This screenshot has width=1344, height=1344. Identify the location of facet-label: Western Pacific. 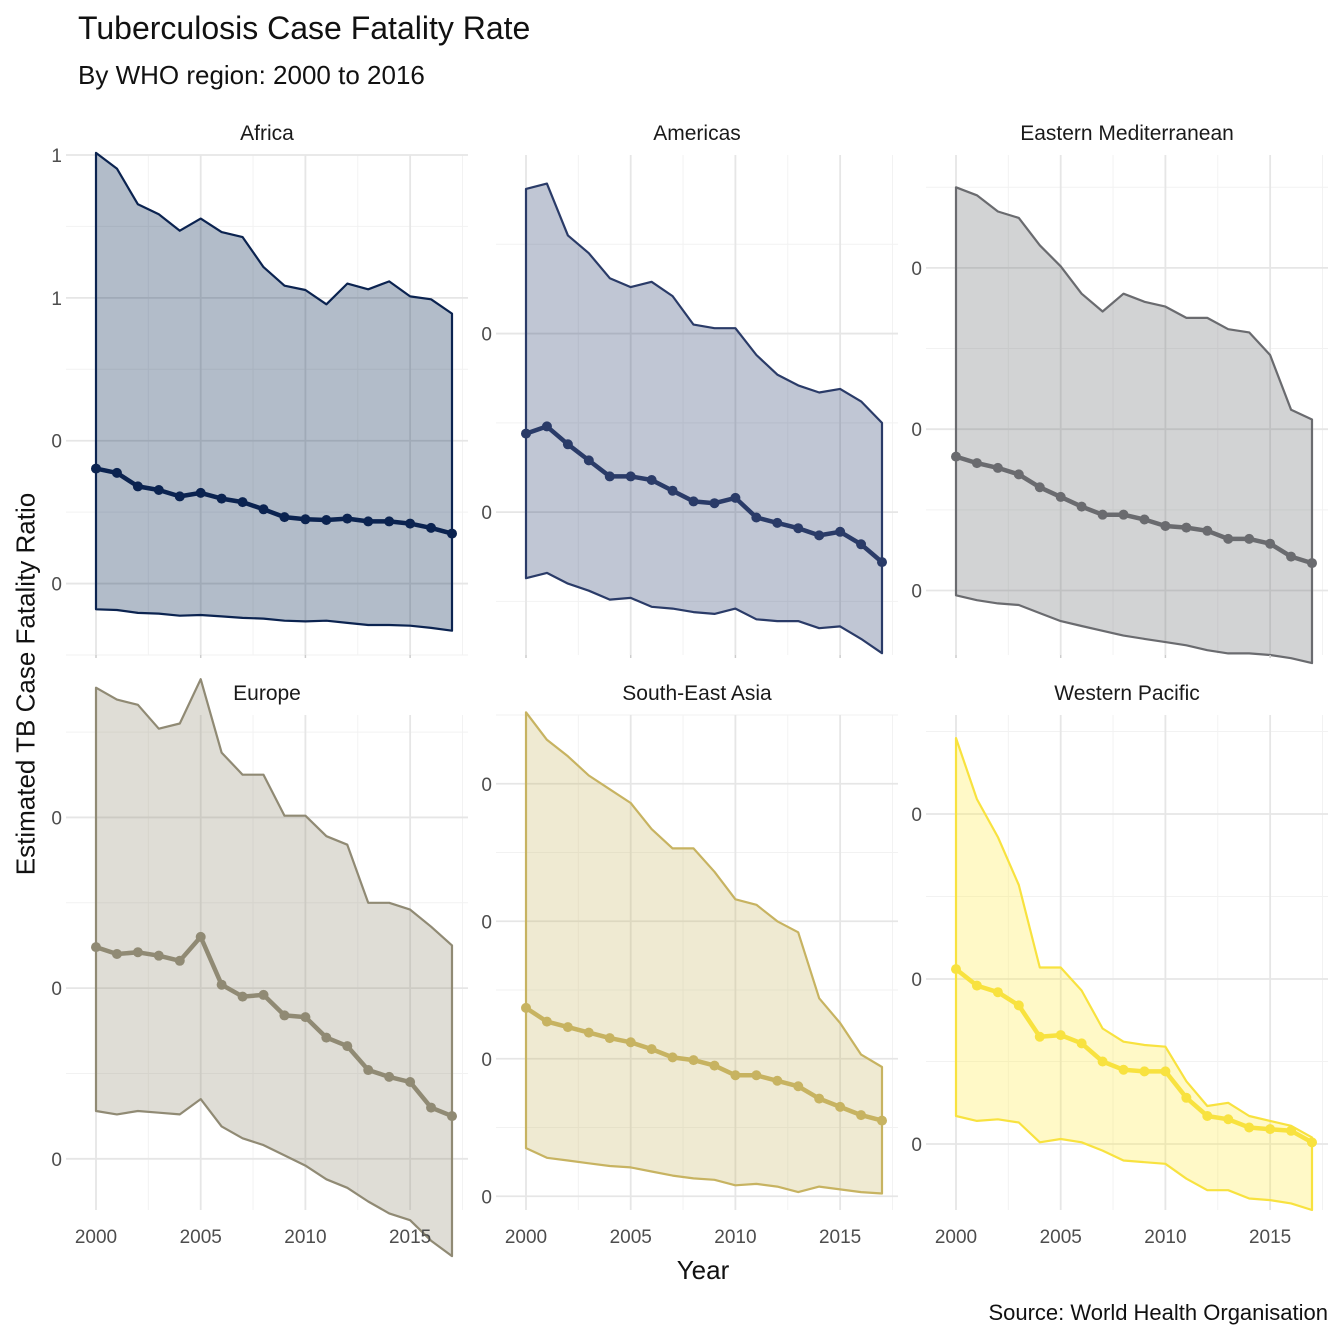
(1127, 693).